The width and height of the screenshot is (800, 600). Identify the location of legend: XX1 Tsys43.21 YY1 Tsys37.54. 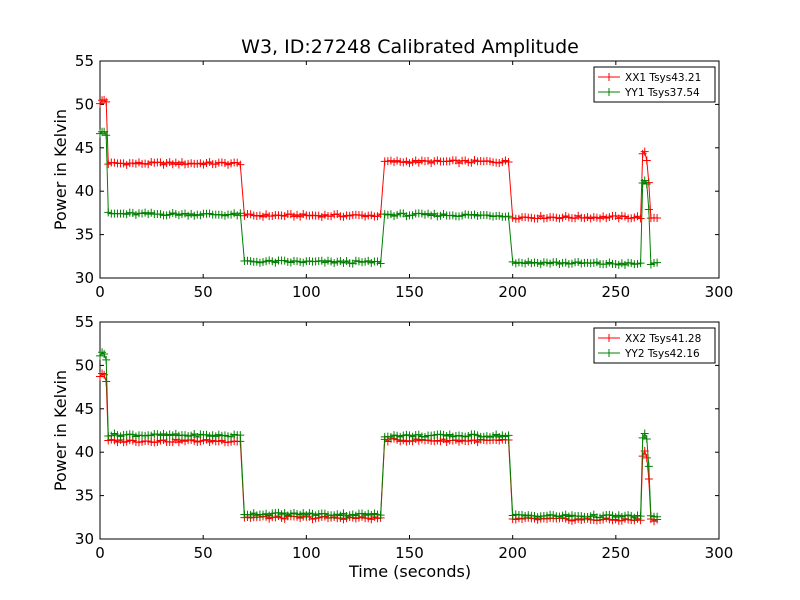
(654, 84).